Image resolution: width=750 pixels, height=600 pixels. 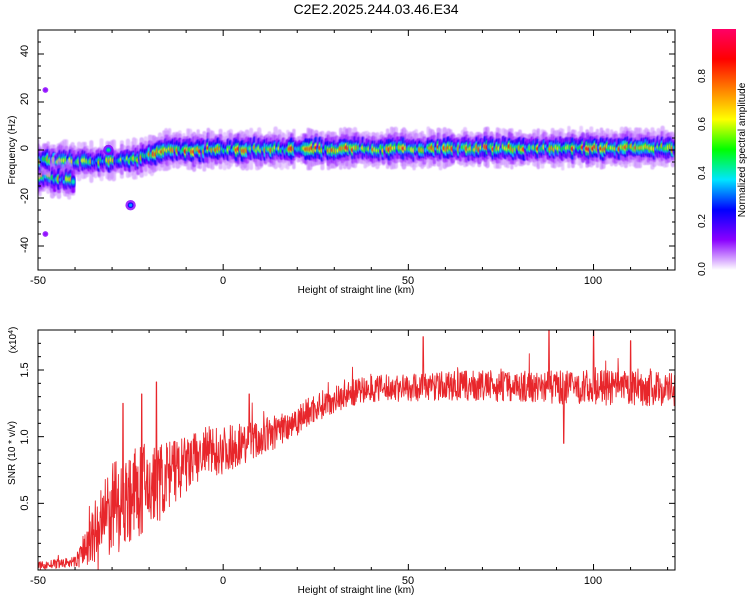 What do you see at coordinates (375, 9) in the screenshot?
I see `figure-title: C2E2.2025.244.03.46.E34` at bounding box center [375, 9].